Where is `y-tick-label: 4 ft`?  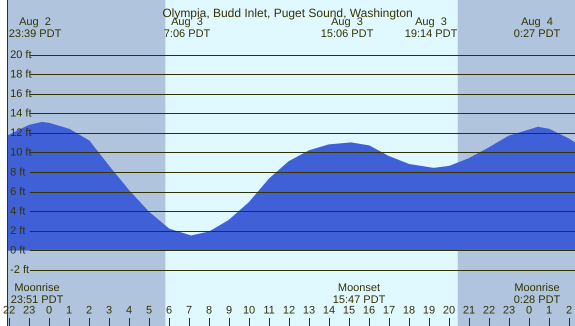 y-tick-label: 4 ft is located at coordinates (18, 211).